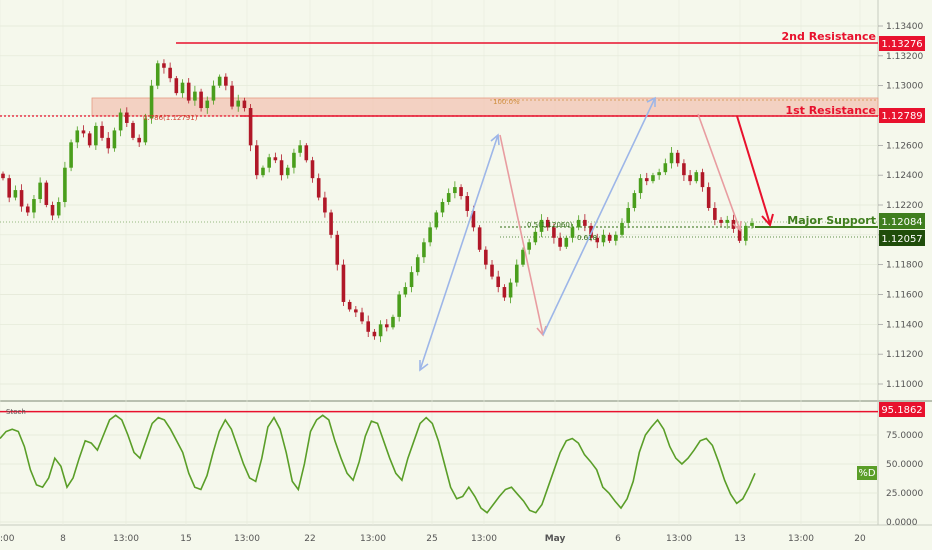  What do you see at coordinates (829, 36) in the screenshot?
I see `second-resistance-label: 2nd Resistance` at bounding box center [829, 36].